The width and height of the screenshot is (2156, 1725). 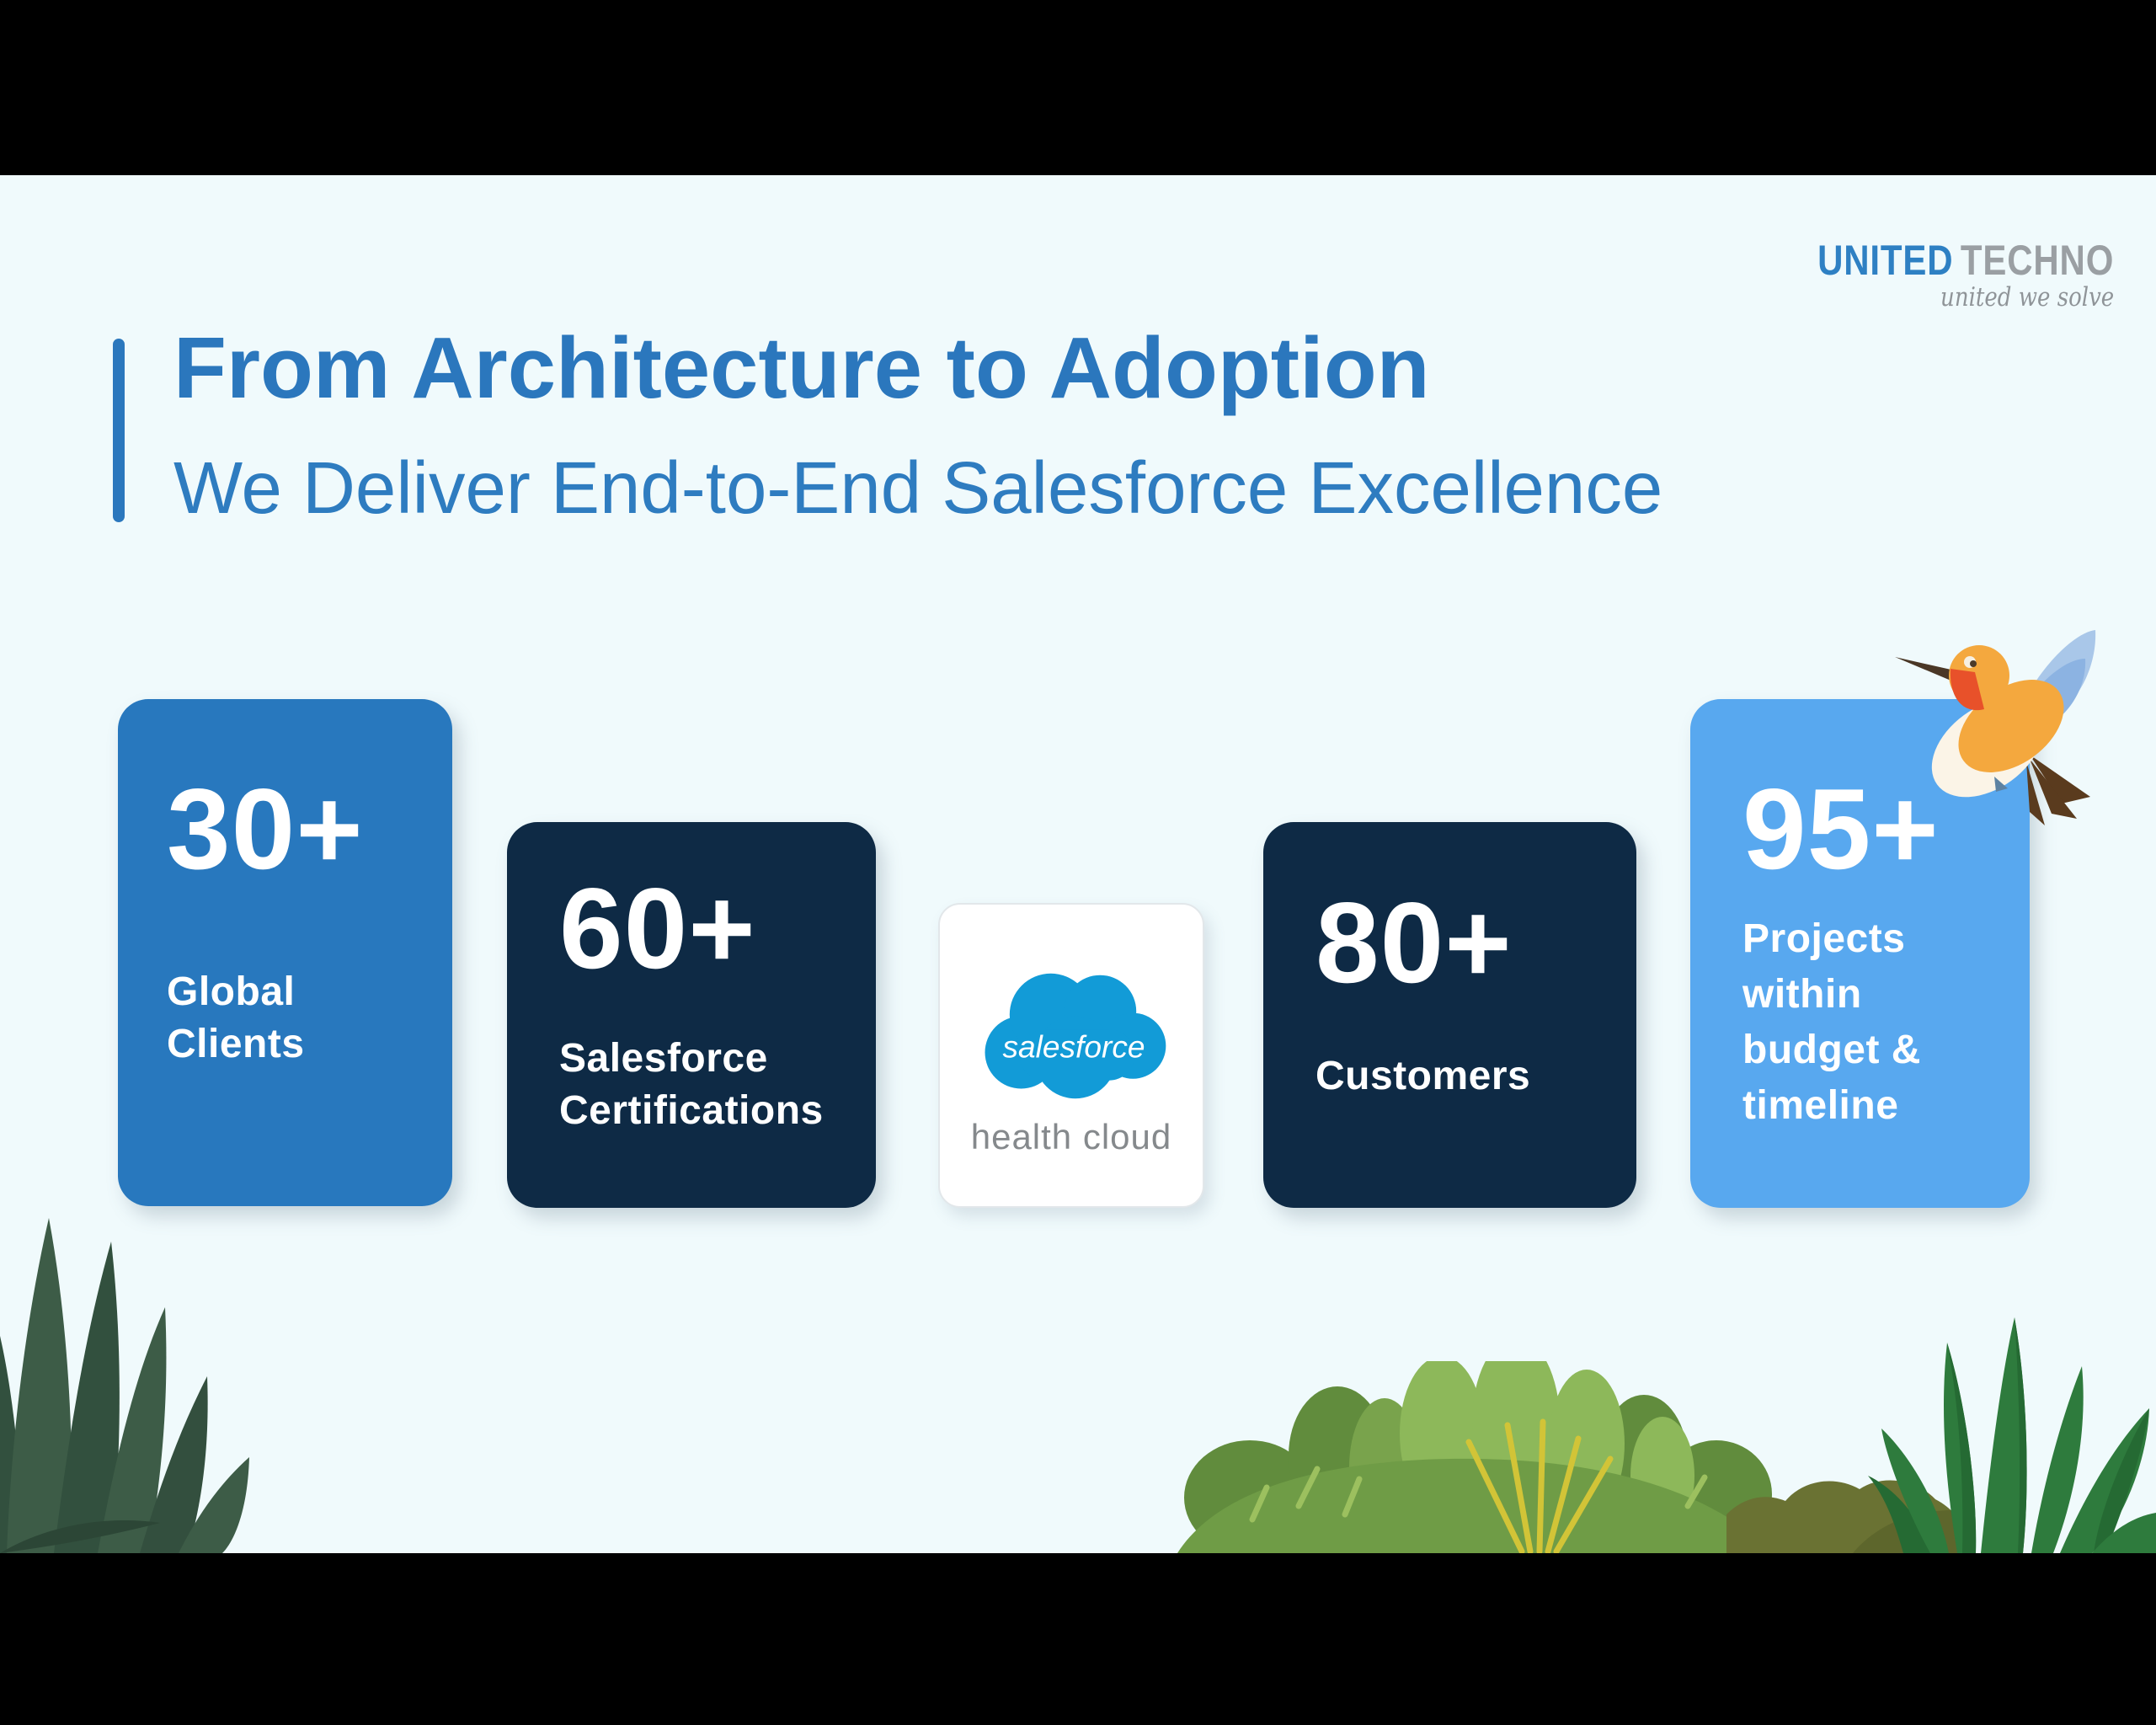 I want to click on stat-card-customers: 80+ Customers, so click(x=1449, y=1015).